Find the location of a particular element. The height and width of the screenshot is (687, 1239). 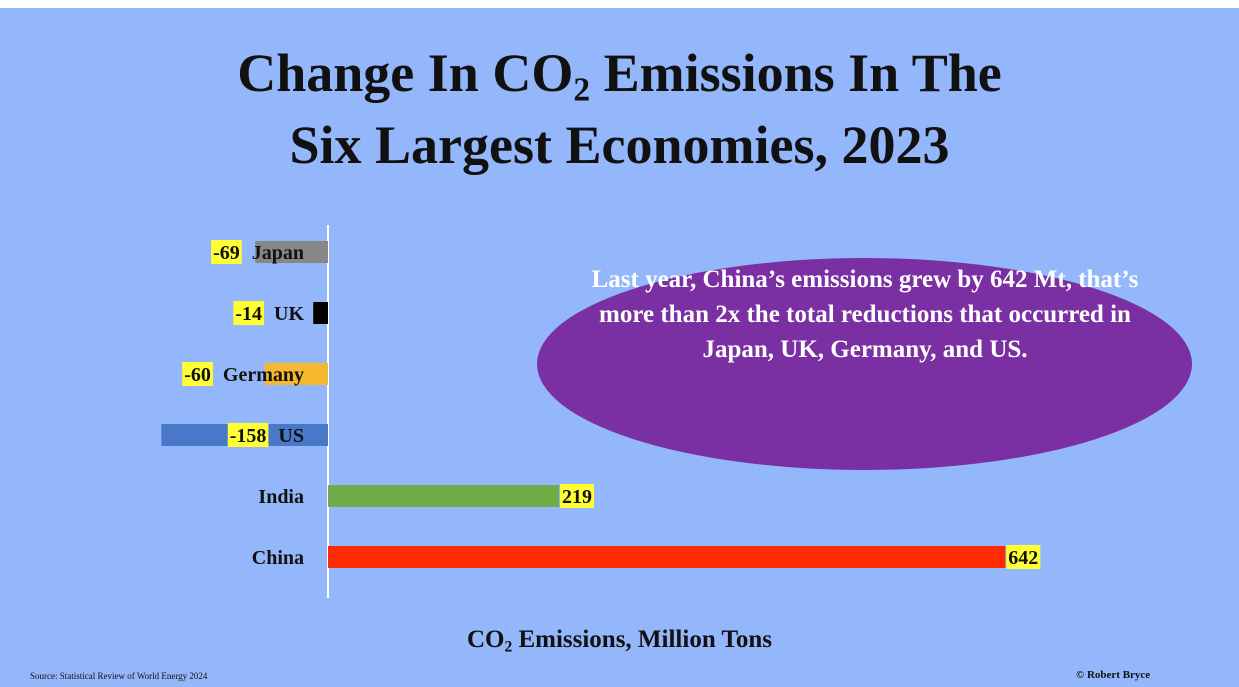

value-highlight-china is located at coordinates (1023, 557).